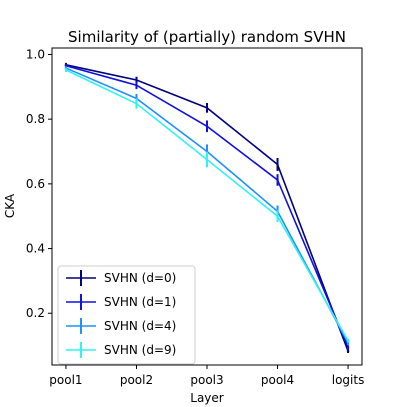  What do you see at coordinates (277, 380) in the screenshot?
I see `x-tick-label-3: pool4` at bounding box center [277, 380].